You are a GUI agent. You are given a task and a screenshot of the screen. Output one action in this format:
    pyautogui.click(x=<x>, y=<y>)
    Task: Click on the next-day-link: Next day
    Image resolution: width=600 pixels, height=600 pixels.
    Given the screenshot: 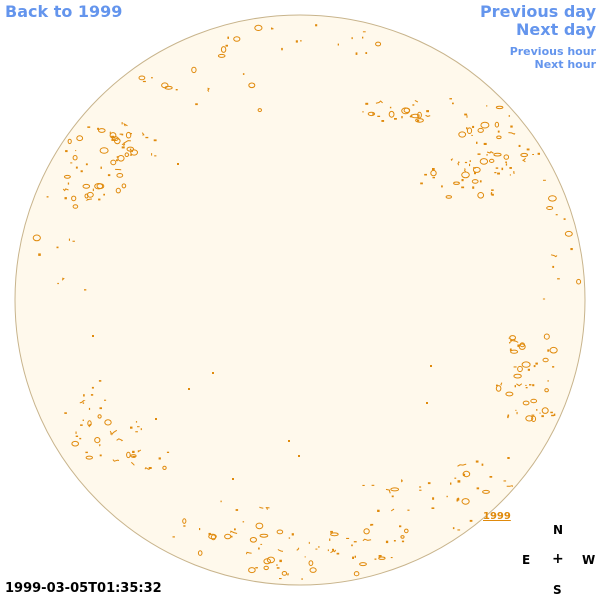 What is the action you would take?
    pyautogui.click(x=556, y=29)
    